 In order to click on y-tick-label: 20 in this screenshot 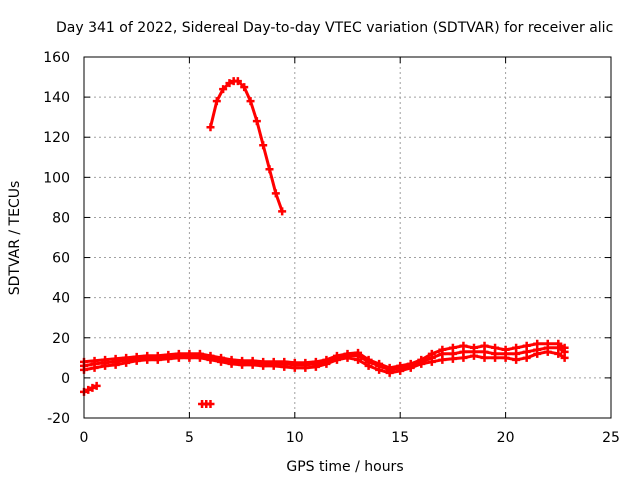, I will do `click(61, 339)`.